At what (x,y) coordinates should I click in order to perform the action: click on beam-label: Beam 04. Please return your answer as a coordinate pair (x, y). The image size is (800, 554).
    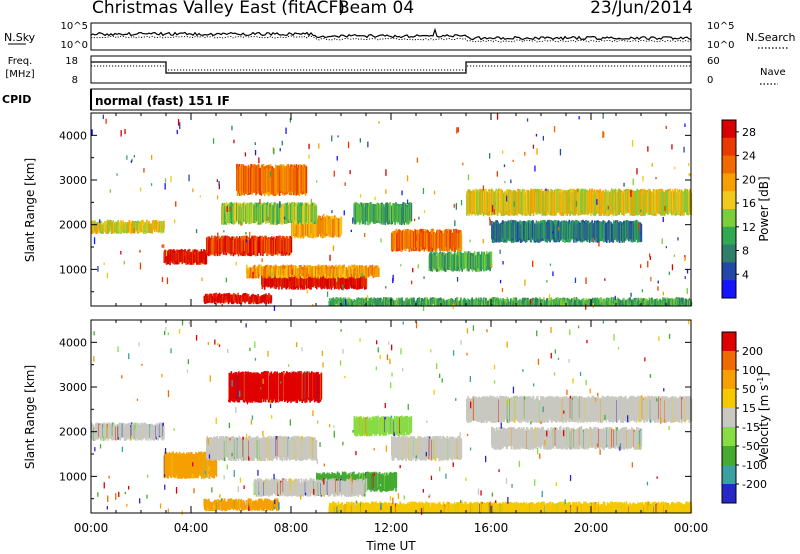
    Looking at the image, I should click on (376, 9).